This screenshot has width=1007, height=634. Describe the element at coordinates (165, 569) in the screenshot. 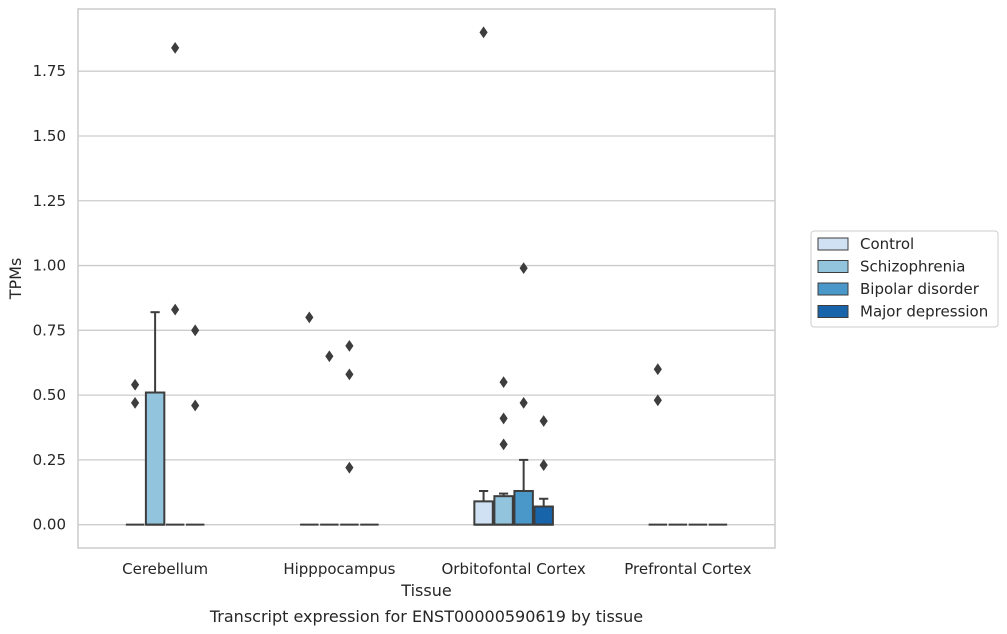

I see `x-tick-label: Cerebellum` at that location.